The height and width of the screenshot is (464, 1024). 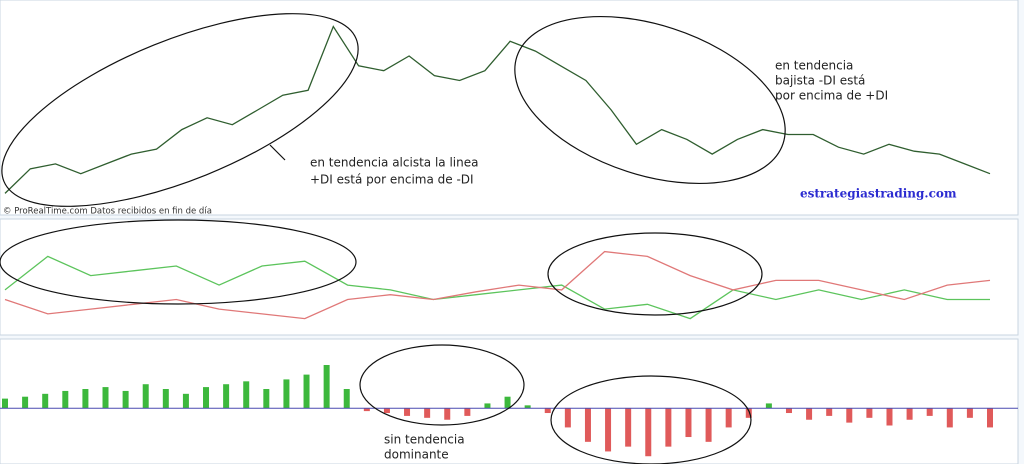 What do you see at coordinates (394, 163) in the screenshot?
I see `annotation: en tendencia alcista la linea` at bounding box center [394, 163].